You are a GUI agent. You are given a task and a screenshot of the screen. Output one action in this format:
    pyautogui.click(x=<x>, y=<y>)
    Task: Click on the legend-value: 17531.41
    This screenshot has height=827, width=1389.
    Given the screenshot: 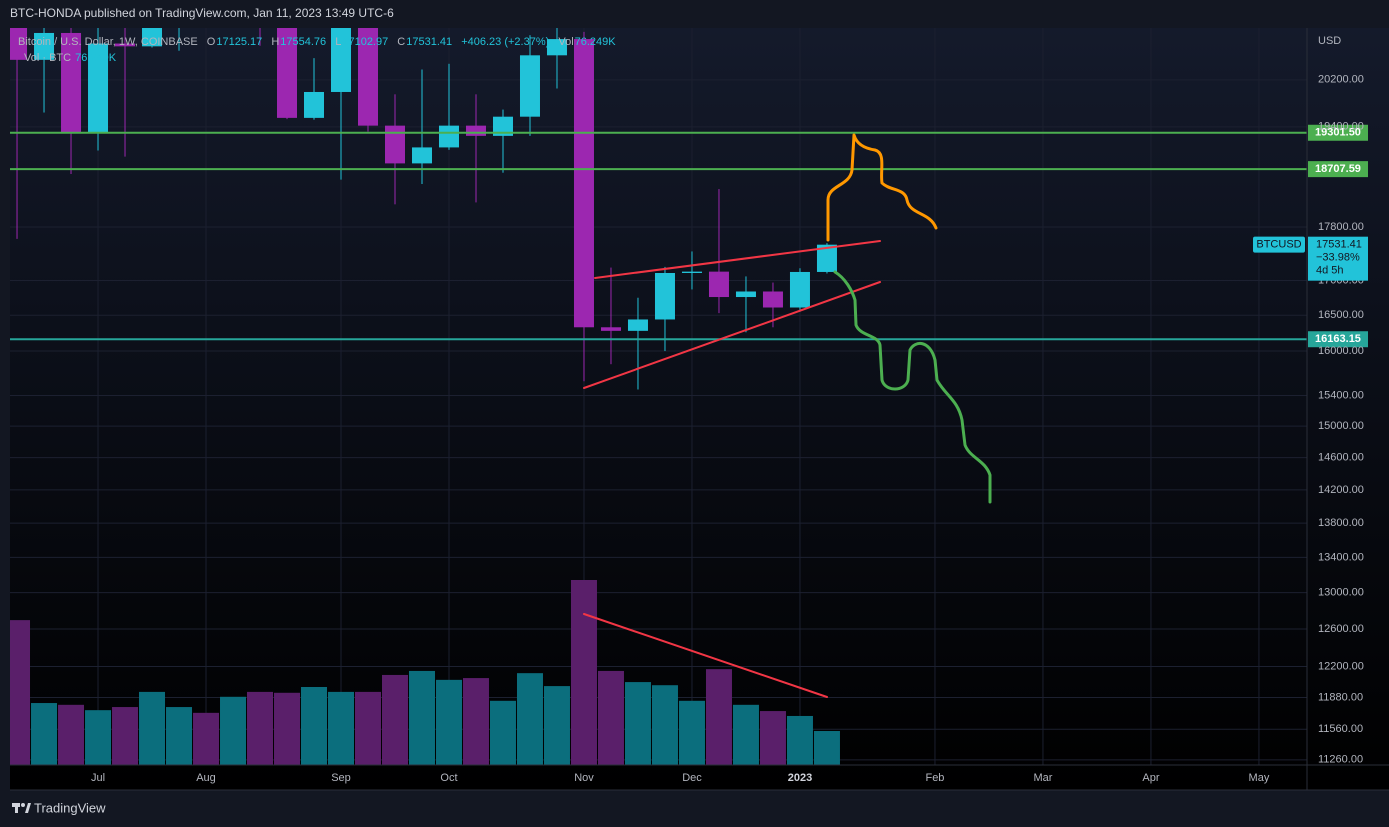 What is the action you would take?
    pyautogui.click(x=429, y=42)
    